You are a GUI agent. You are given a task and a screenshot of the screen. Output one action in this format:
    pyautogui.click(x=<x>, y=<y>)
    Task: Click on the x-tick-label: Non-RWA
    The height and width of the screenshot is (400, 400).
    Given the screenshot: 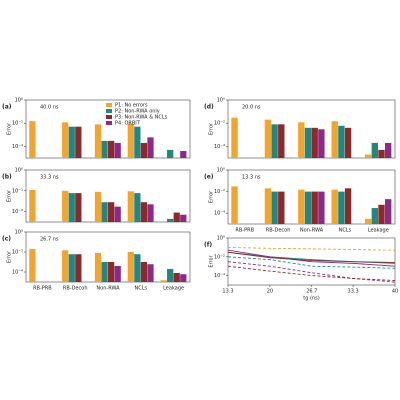 What is the action you would take?
    pyautogui.click(x=312, y=231)
    